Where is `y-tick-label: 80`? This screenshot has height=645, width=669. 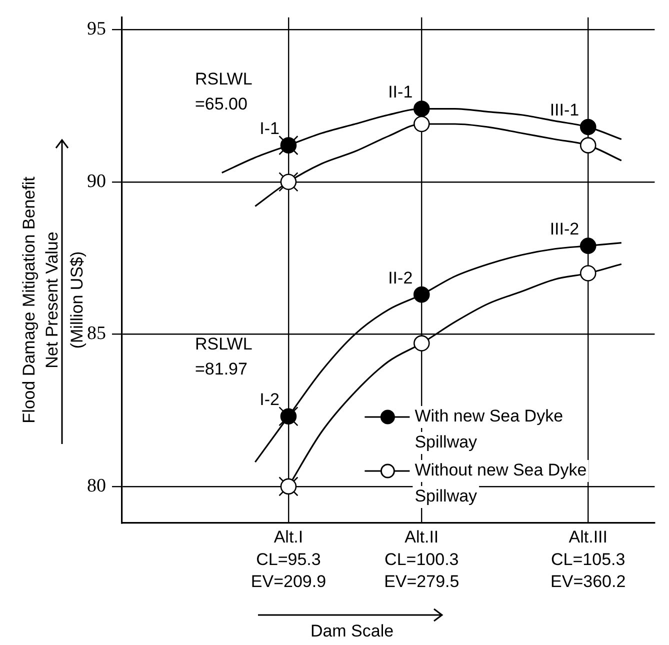 y-tick-label: 80 is located at coordinates (96, 485).